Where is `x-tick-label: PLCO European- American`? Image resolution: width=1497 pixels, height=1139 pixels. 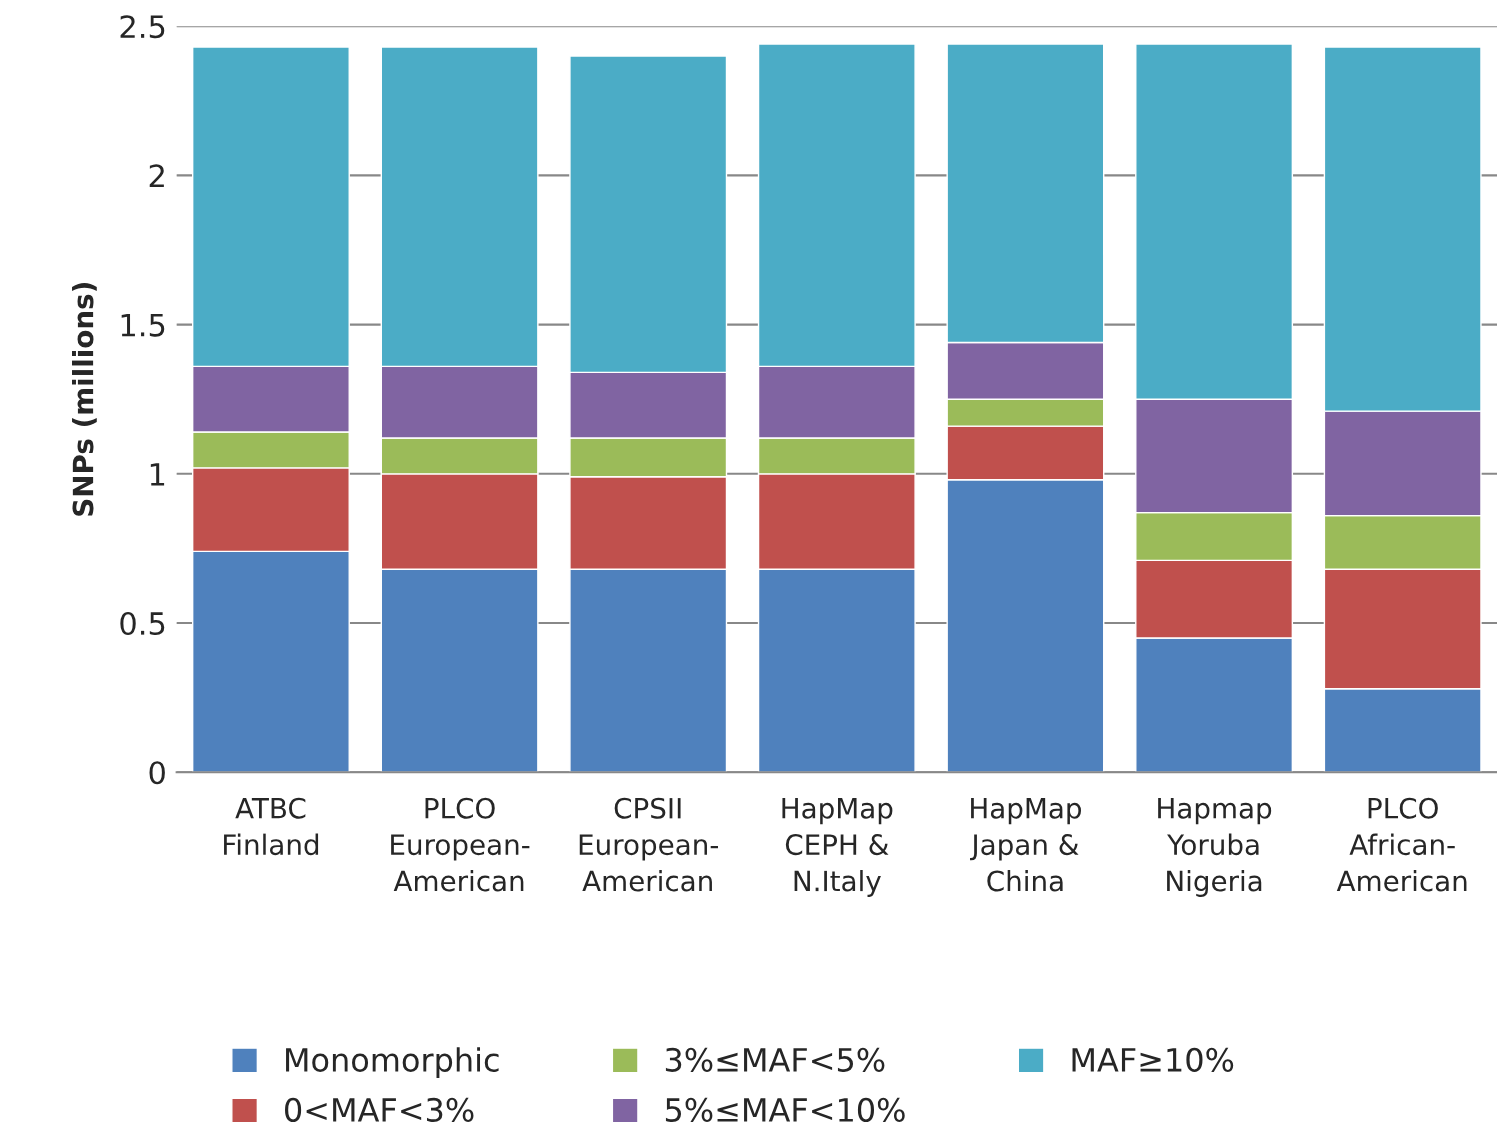 x-tick-label: PLCO European- American is located at coordinates (460, 844).